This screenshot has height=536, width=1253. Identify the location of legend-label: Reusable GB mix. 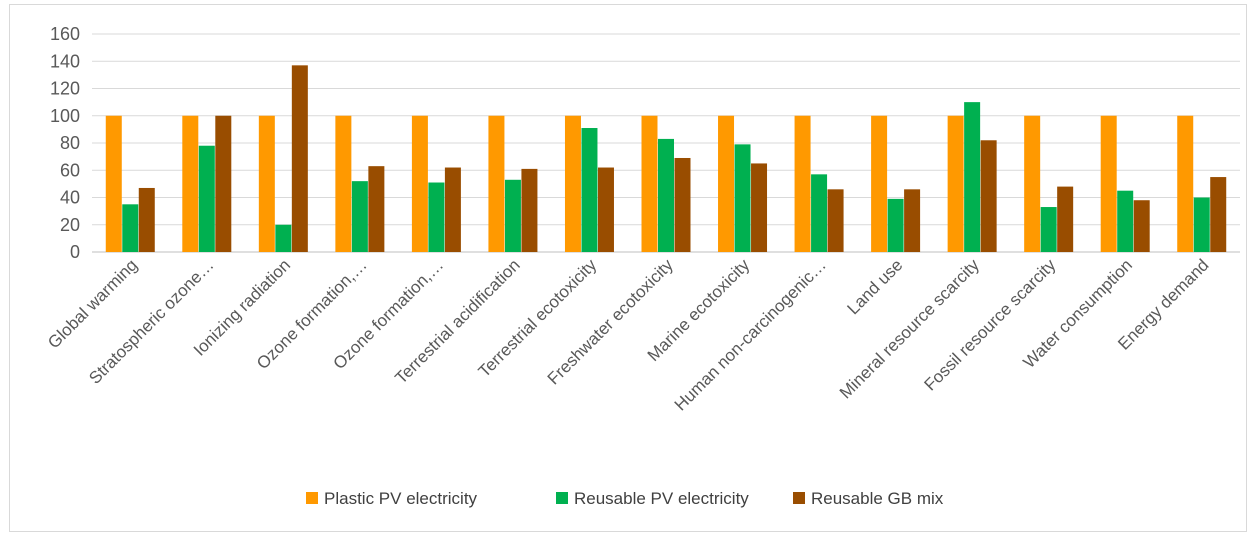
(877, 498).